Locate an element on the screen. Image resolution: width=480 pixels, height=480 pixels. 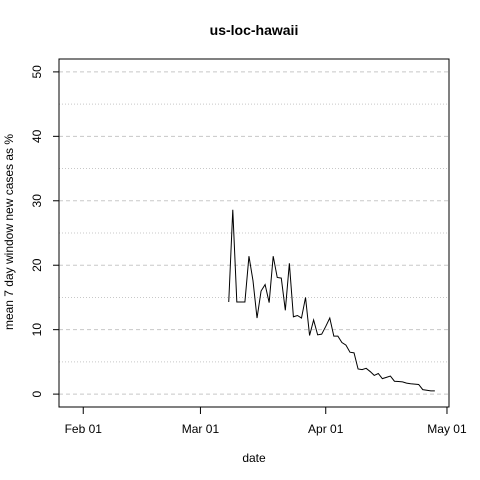
y-tick-label: 50 is located at coordinates (37, 72).